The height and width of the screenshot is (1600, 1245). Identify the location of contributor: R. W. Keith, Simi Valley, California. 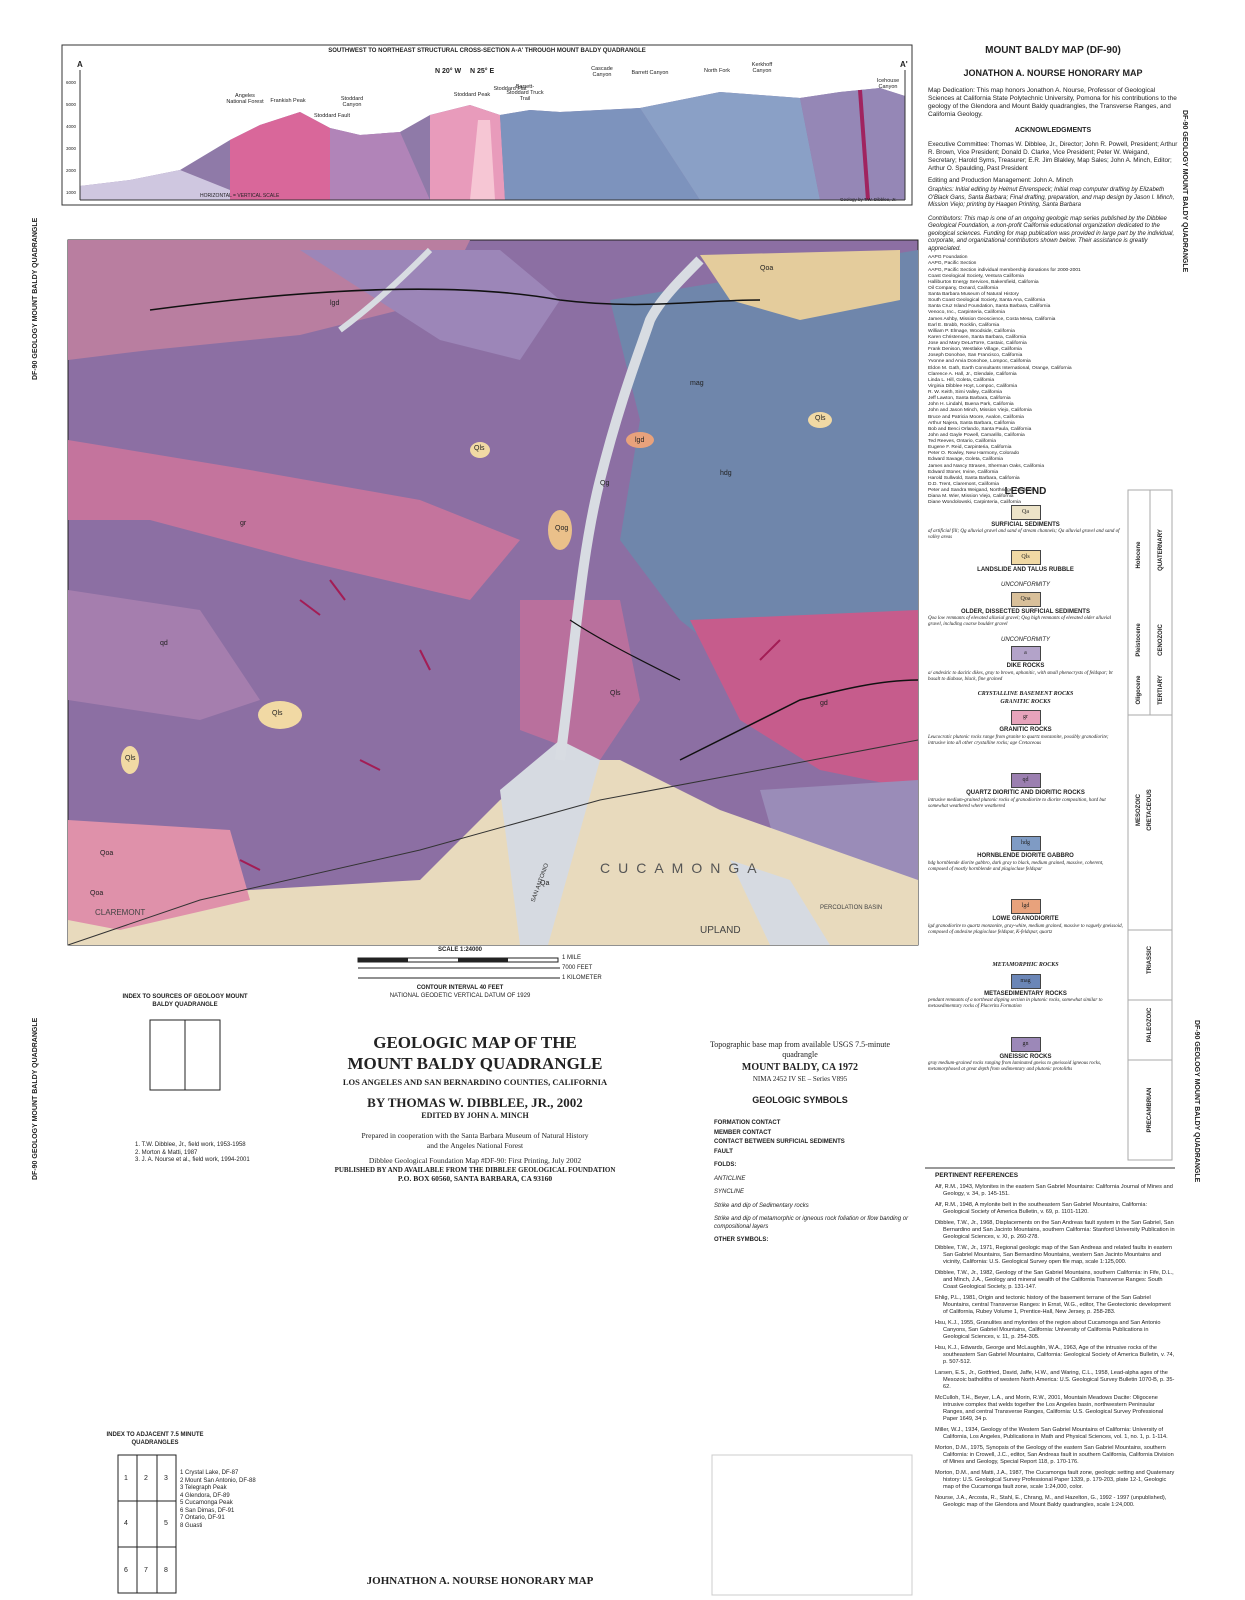
(965, 393).